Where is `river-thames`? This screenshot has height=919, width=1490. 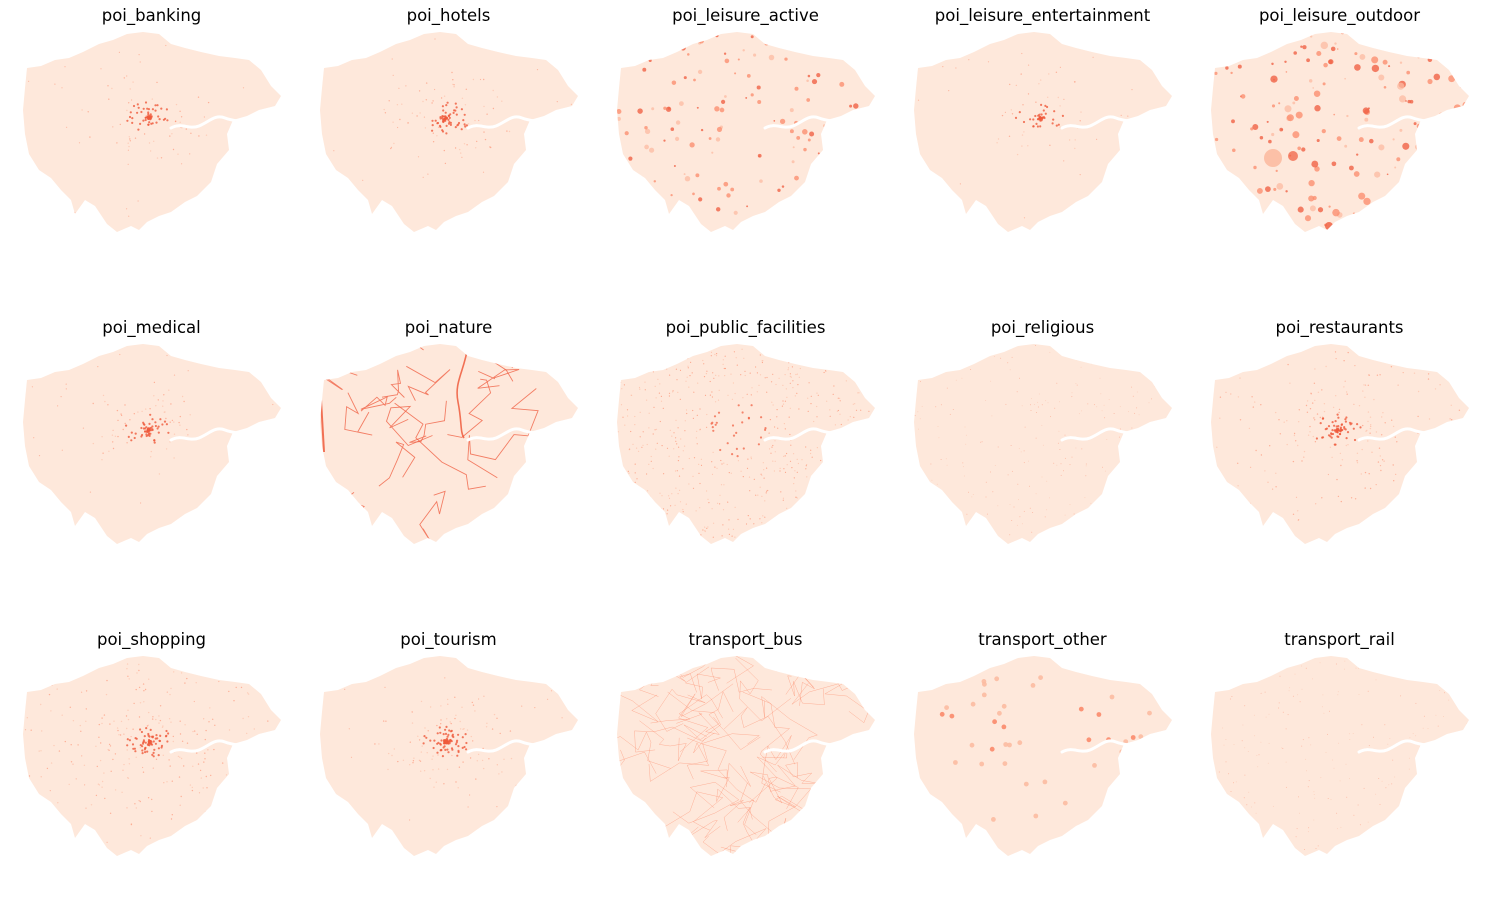 river-thames is located at coordinates (508, 746).